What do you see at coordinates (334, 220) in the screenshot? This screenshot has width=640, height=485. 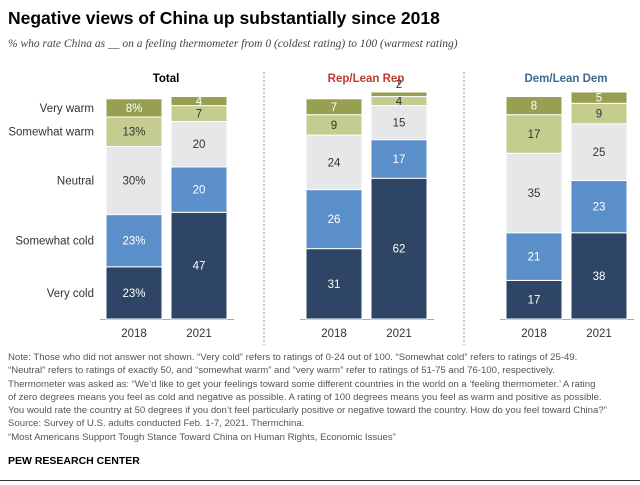 I see `data-label: 26` at bounding box center [334, 220].